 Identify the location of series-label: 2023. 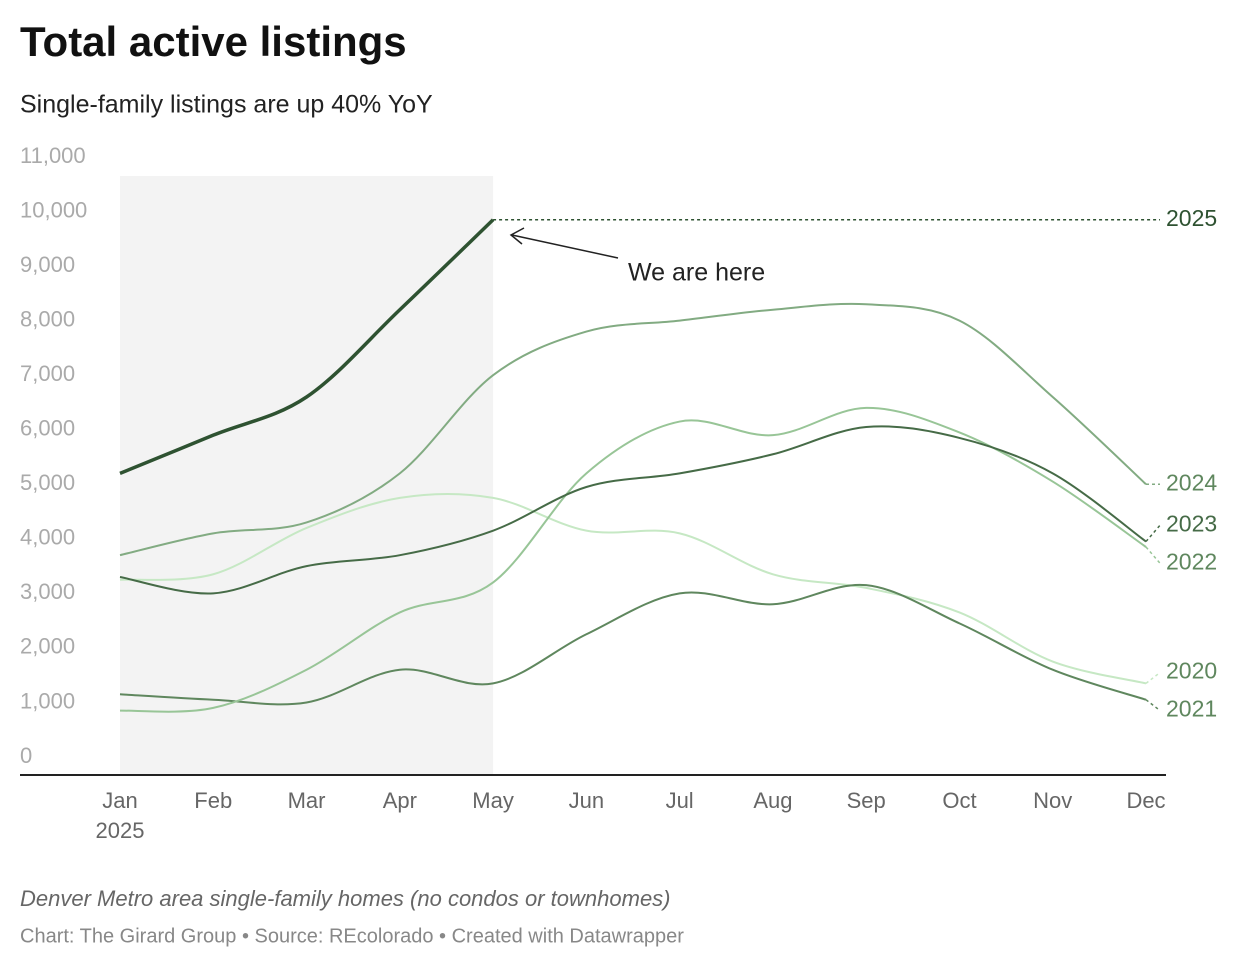
(1191, 523).